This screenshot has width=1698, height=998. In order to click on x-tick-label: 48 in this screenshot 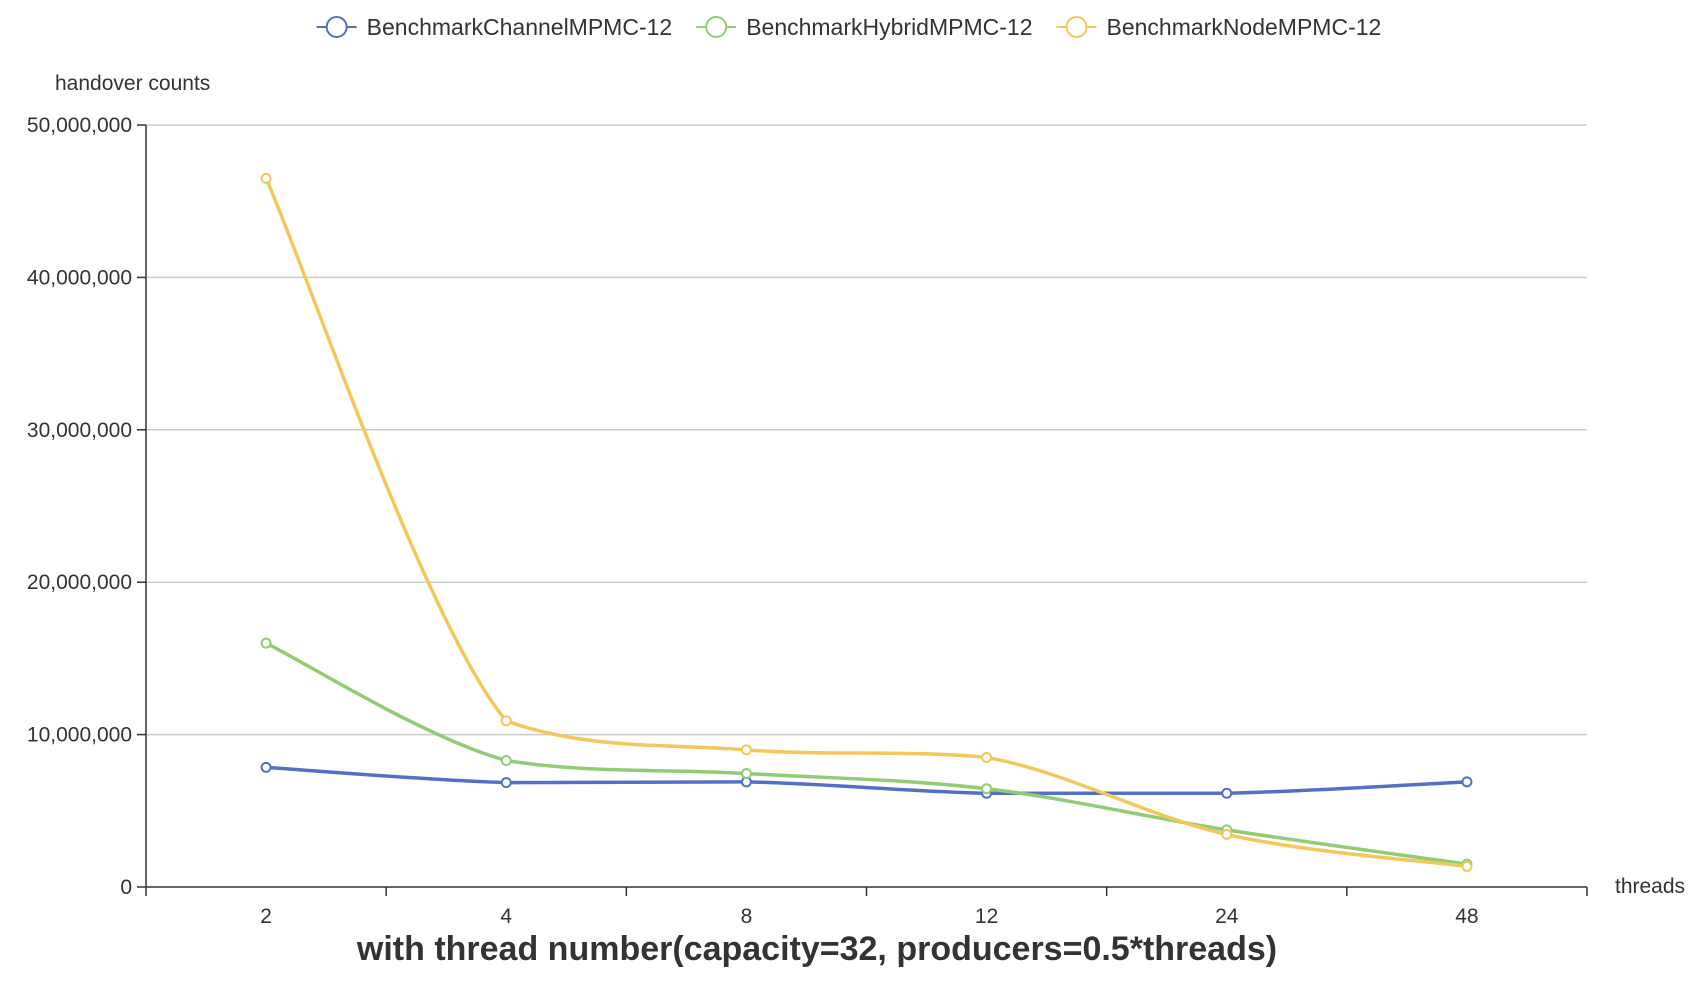, I will do `click(1466, 916)`.